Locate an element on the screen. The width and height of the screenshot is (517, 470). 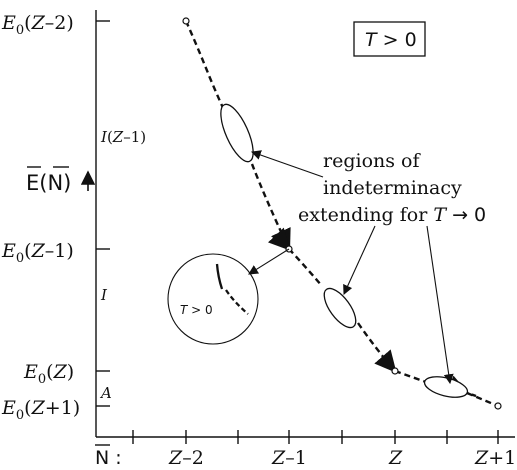
x-tick-label-zm2: Z–2 is located at coordinates (186, 458).